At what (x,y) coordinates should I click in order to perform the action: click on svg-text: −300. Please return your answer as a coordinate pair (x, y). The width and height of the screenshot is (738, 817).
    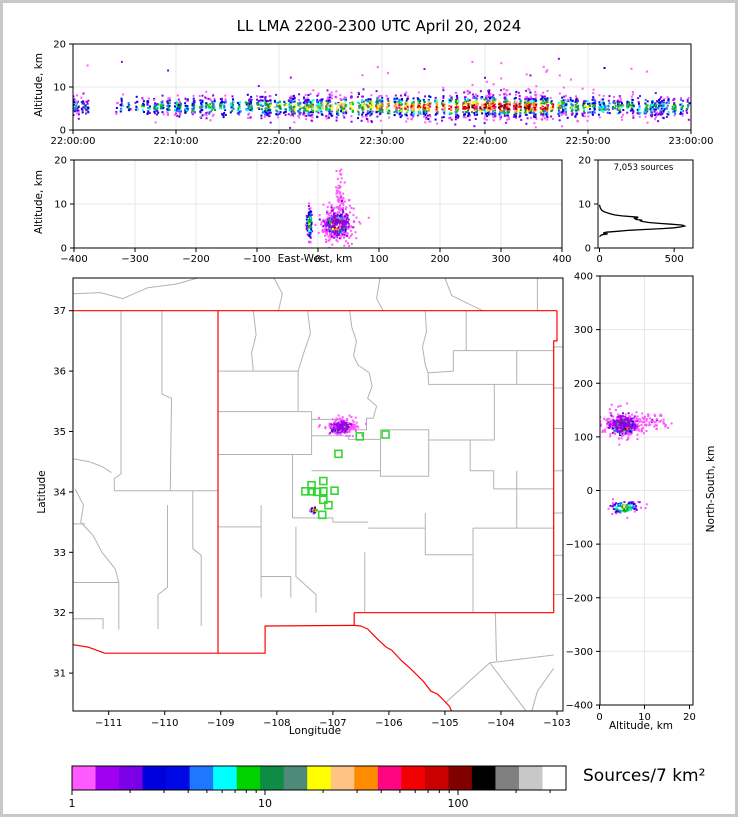
    Looking at the image, I should click on (134, 259).